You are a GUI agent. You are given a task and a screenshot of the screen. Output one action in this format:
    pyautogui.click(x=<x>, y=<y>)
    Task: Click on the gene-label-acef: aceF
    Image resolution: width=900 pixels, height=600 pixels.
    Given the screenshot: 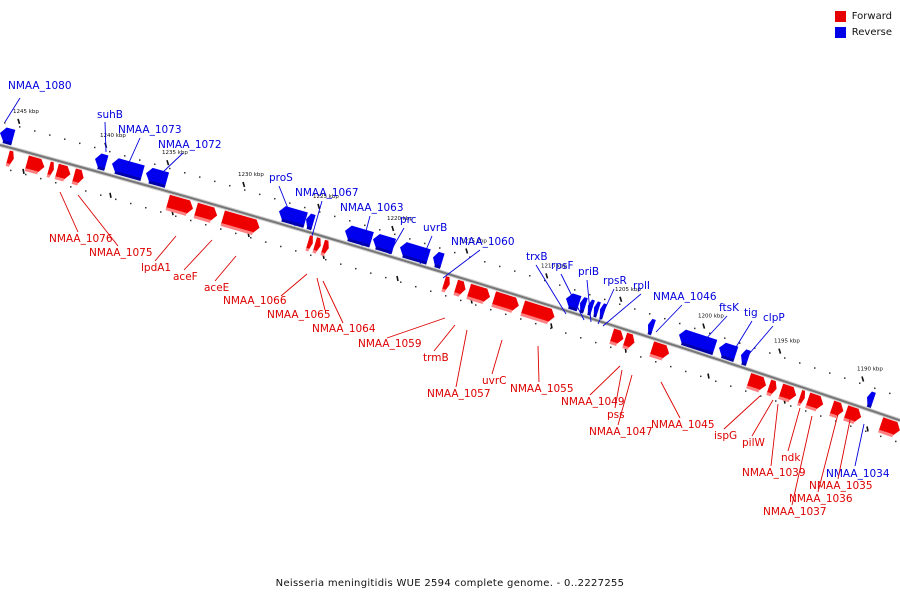 What is the action you would take?
    pyautogui.click(x=185, y=277)
    